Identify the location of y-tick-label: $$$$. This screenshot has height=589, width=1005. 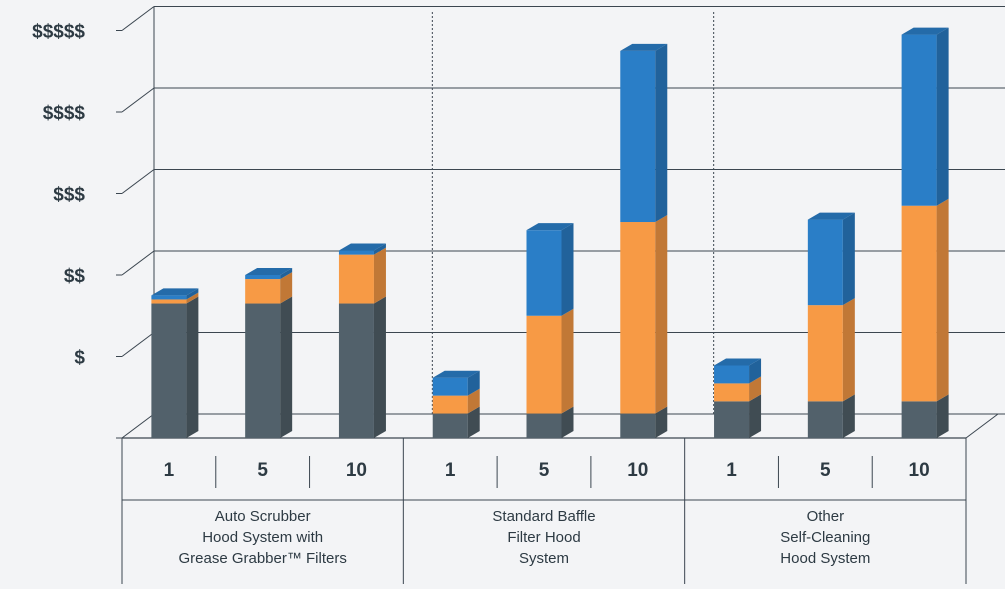
(64, 113).